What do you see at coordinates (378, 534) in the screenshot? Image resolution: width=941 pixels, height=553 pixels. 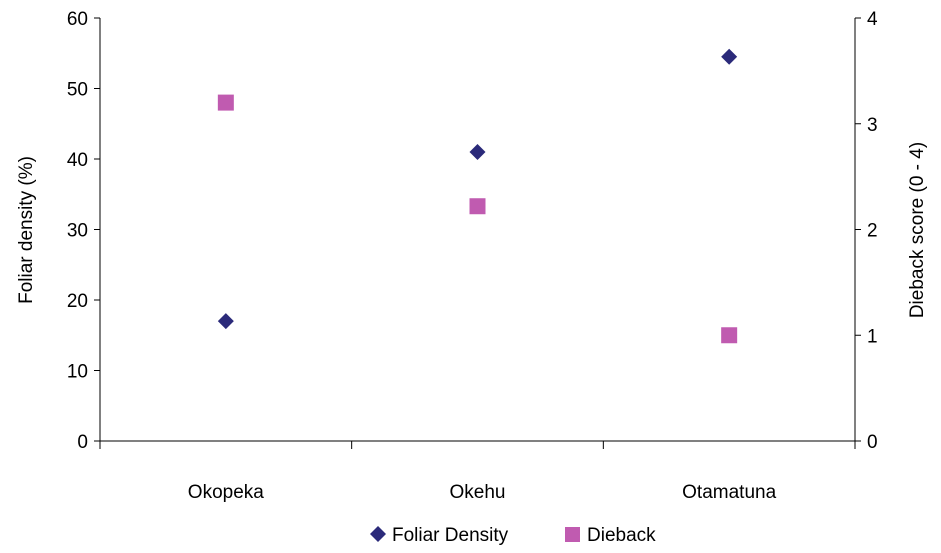 I see `legend-diamond-marker` at bounding box center [378, 534].